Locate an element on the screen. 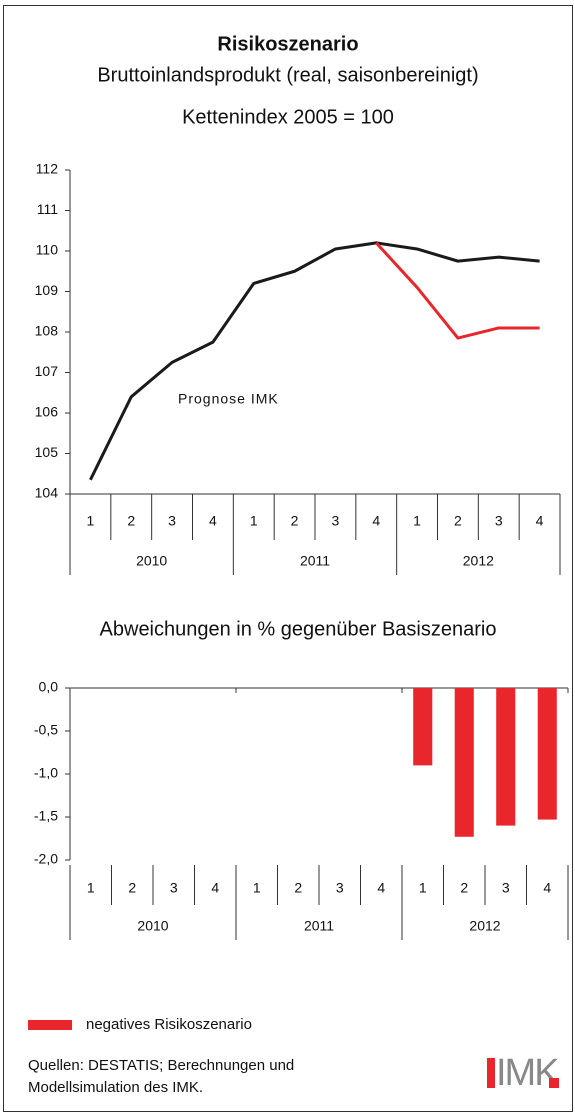 The height and width of the screenshot is (1115, 575). source-line: Modellsimulation des IMK. is located at coordinates (115, 1087).